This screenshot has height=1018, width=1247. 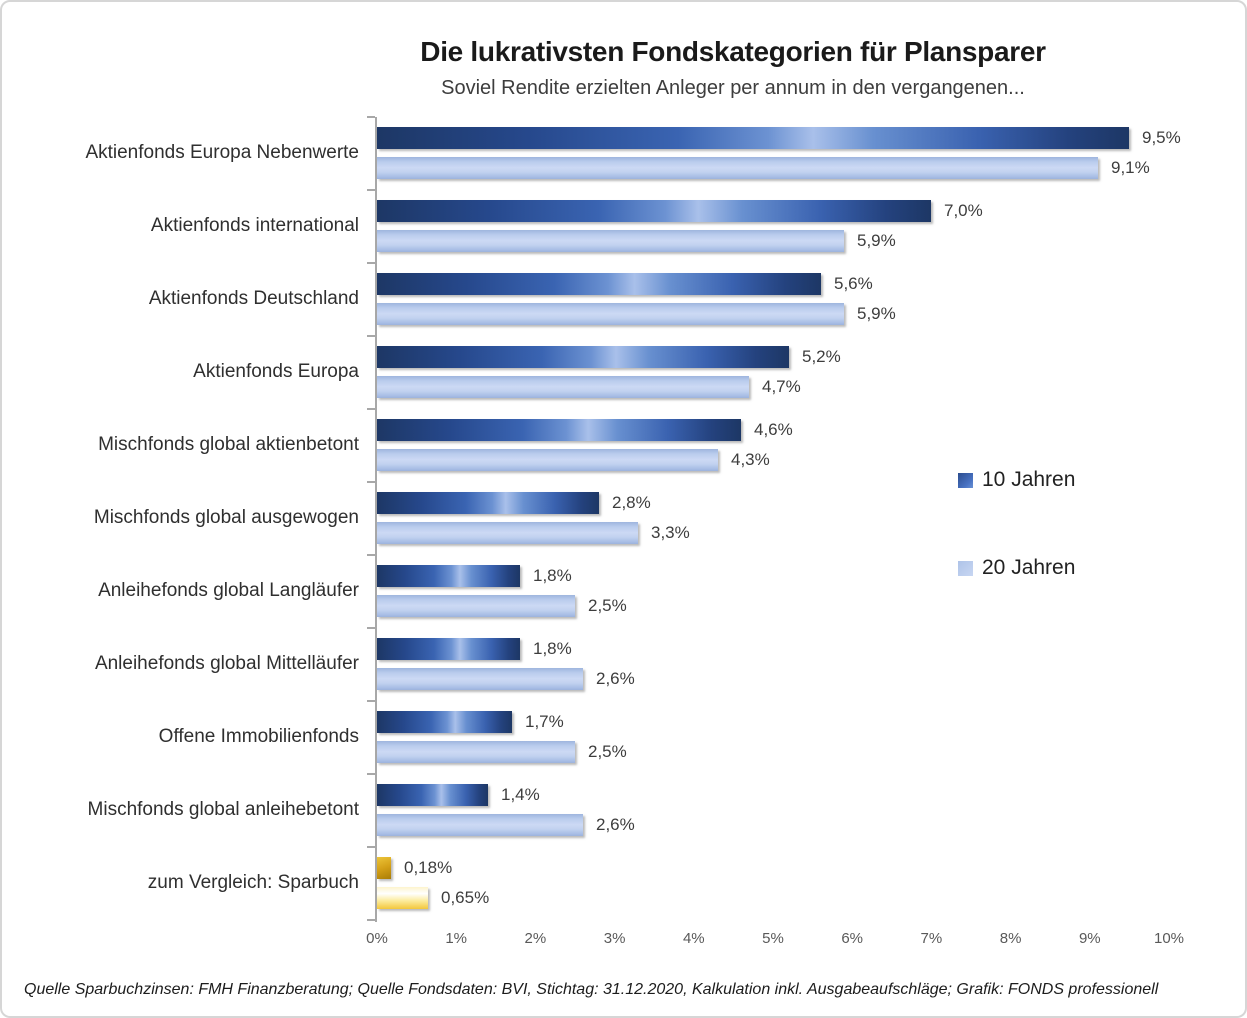 I want to click on category-label: Aktienfonds Deutschland, so click(x=253, y=298).